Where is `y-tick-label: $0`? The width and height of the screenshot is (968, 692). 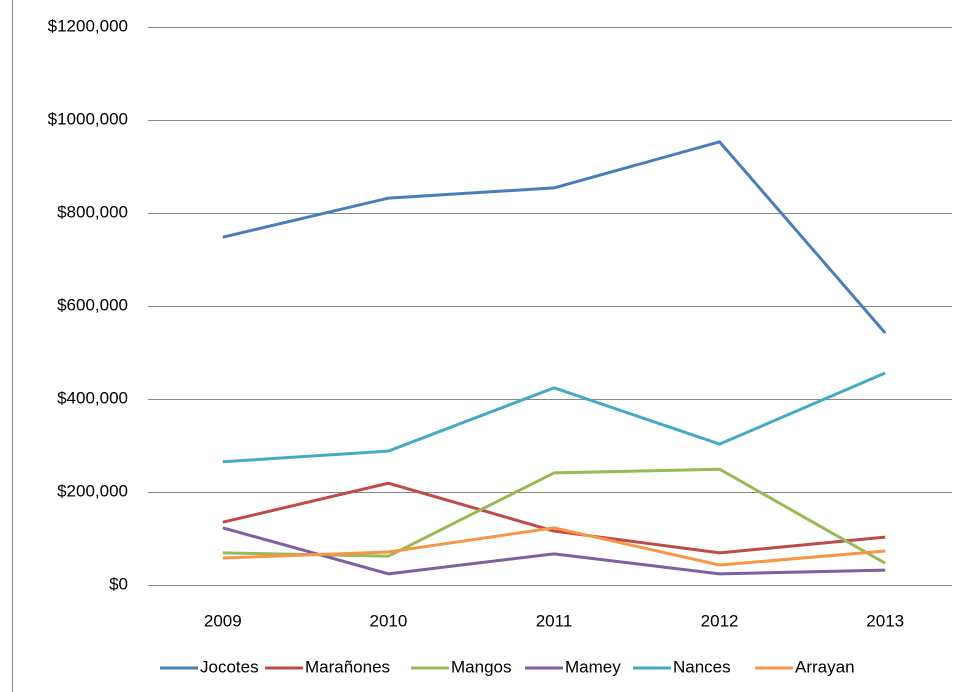 y-tick-label: $0 is located at coordinates (118, 583).